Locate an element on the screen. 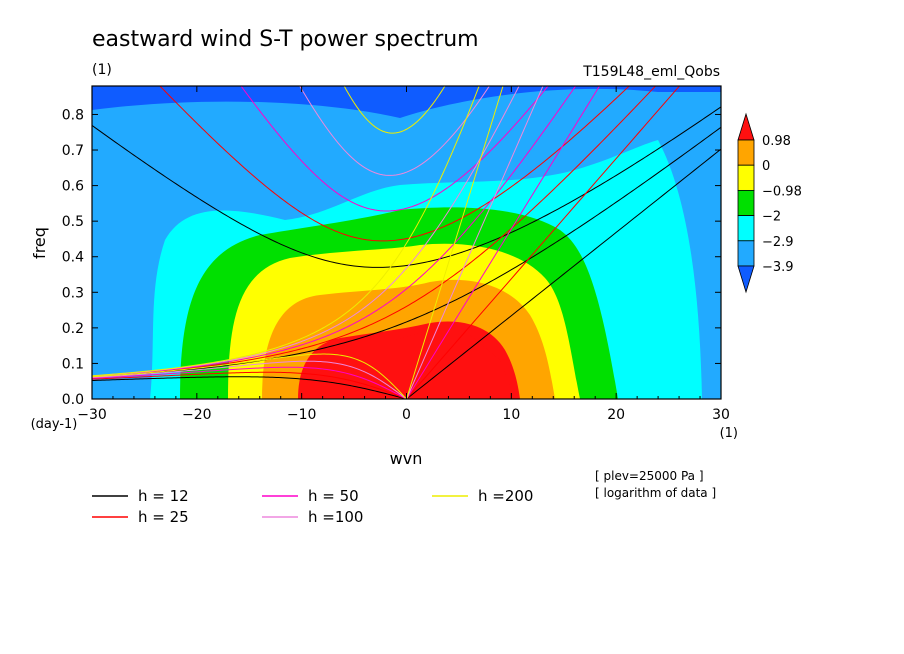  legend-label: h = 25 is located at coordinates (163, 517).